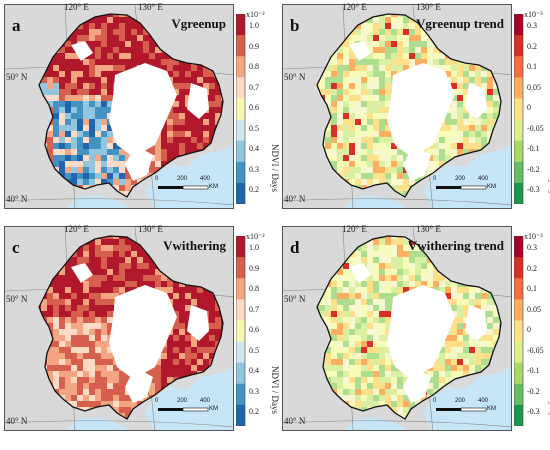  Describe the element at coordinates (532, 66) in the screenshot. I see `colorbar-tick: 0.1` at that location.